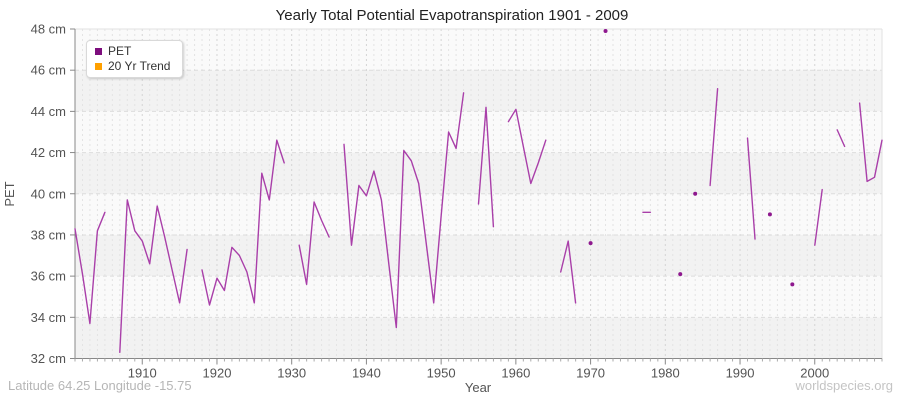 Image resolution: width=900 pixels, height=400 pixels. Describe the element at coordinates (48, 111) in the screenshot. I see `y-tick-label: 44 cm` at that location.